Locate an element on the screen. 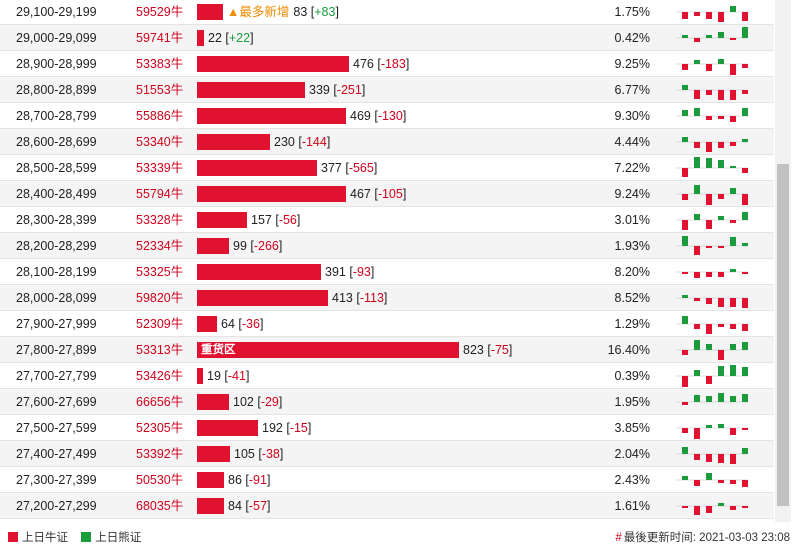 This screenshot has width=796, height=550. warrant-code-link: 59529牛 is located at coordinates (160, 12).